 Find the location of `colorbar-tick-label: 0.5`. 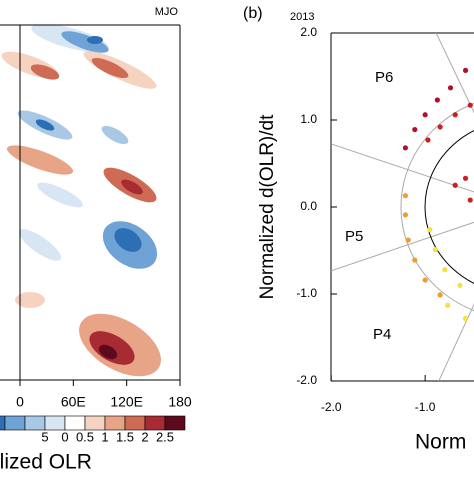

colorbar-tick-label: 0.5 is located at coordinates (85, 436).